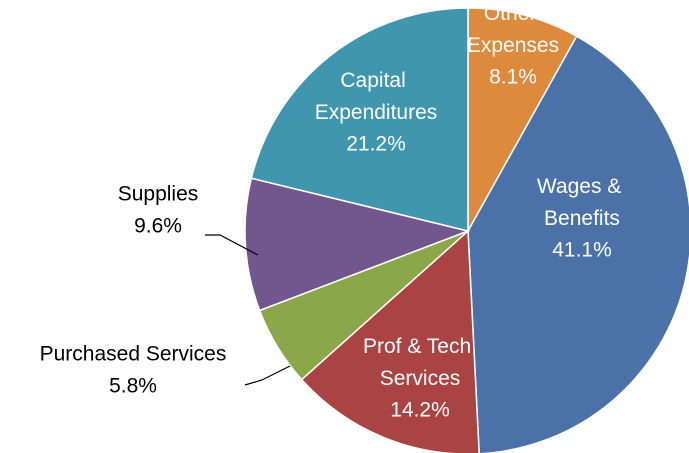 The width and height of the screenshot is (689, 453). I want to click on value-label: 9.6%, so click(158, 226).